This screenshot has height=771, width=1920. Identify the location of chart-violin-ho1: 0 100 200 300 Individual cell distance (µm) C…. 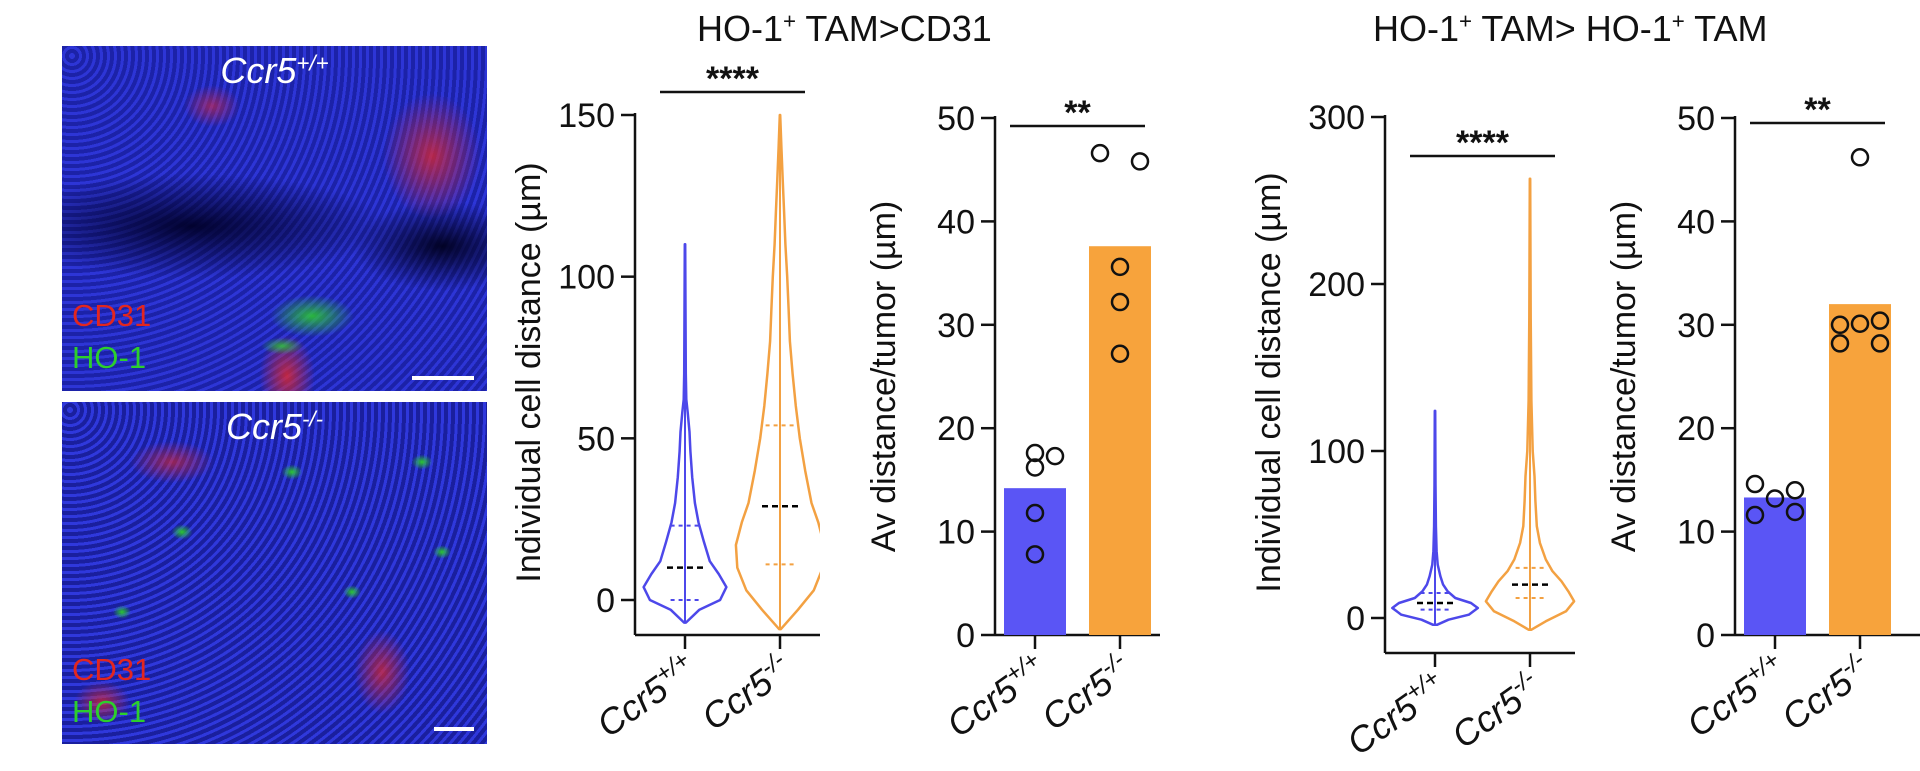
(1413, 431).